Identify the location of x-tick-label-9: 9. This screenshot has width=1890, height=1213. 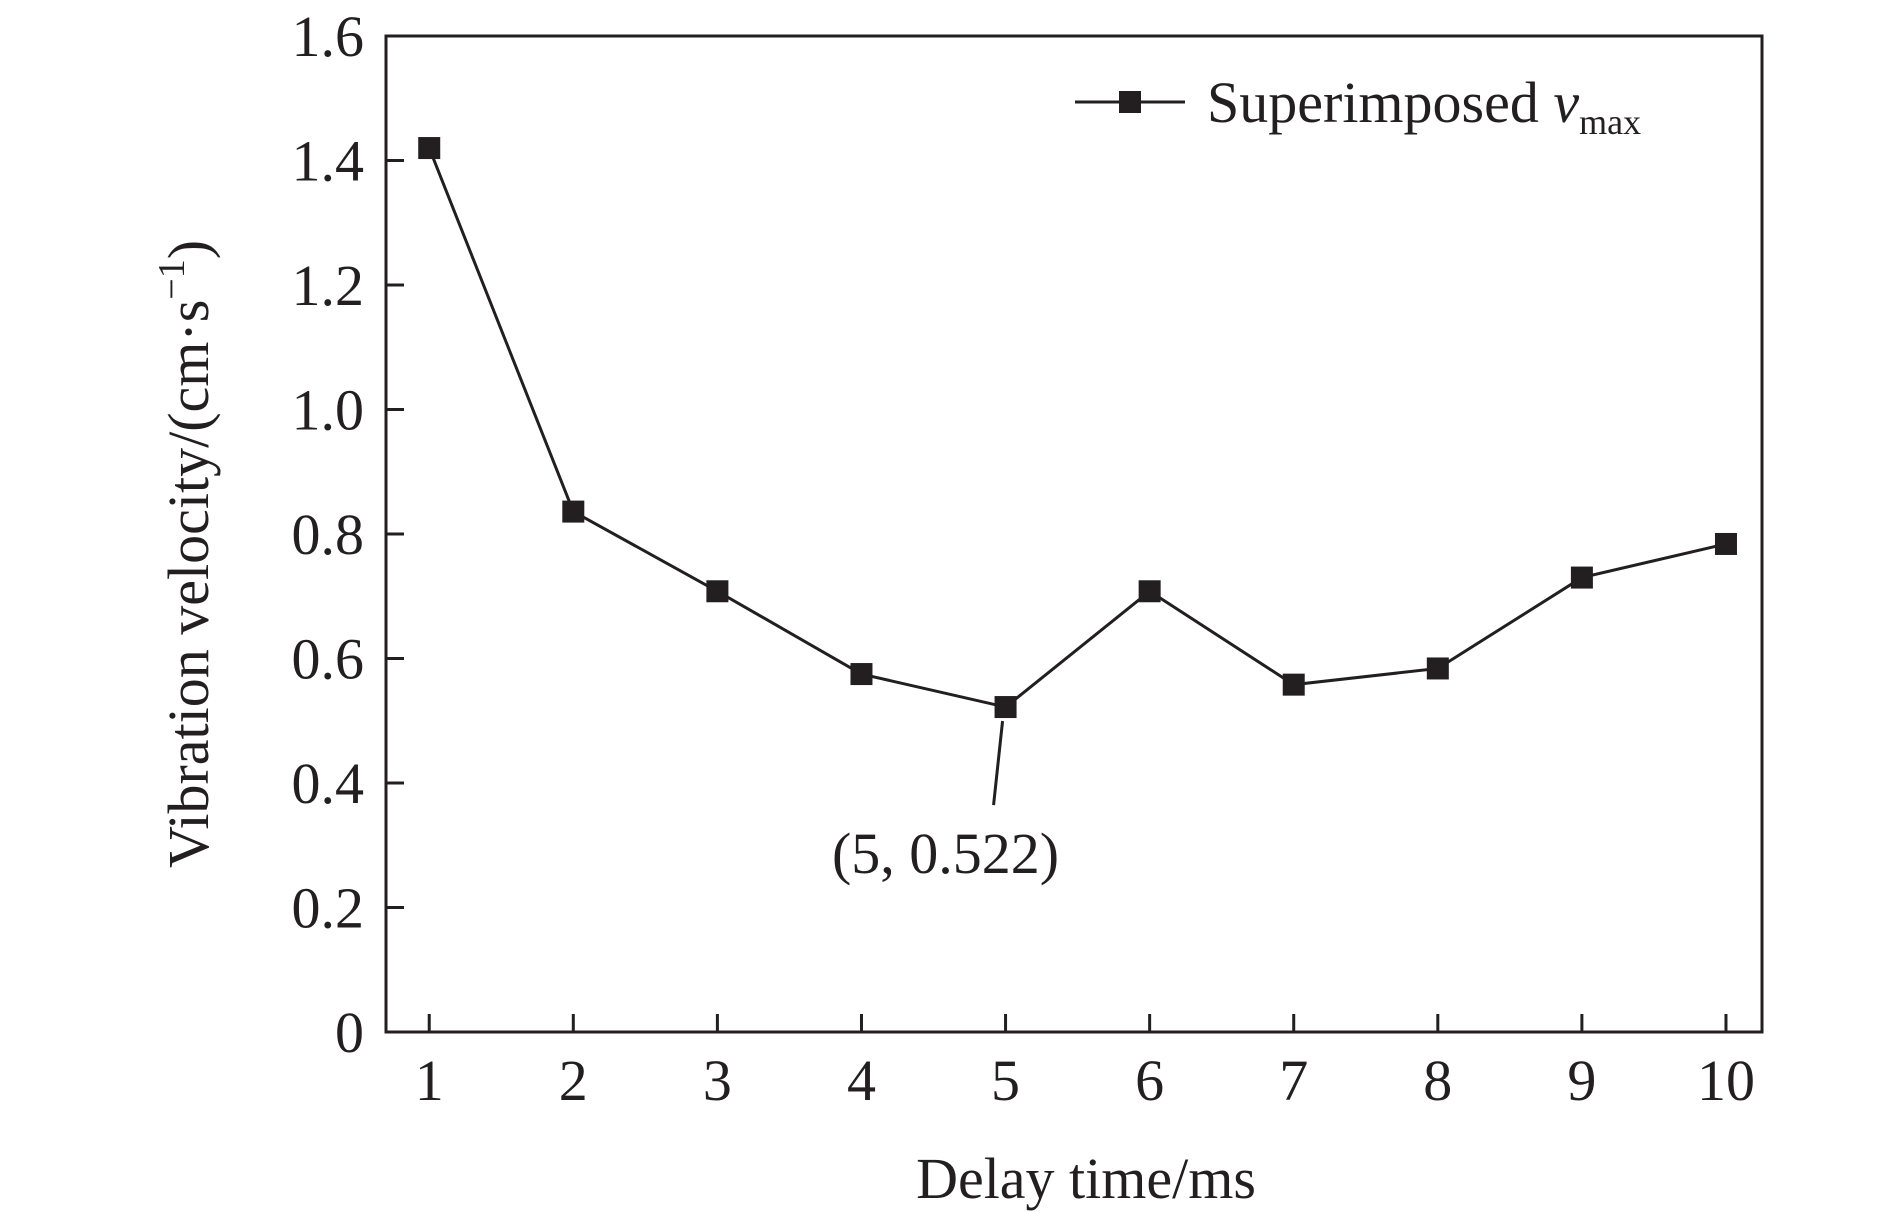
(1581, 1080).